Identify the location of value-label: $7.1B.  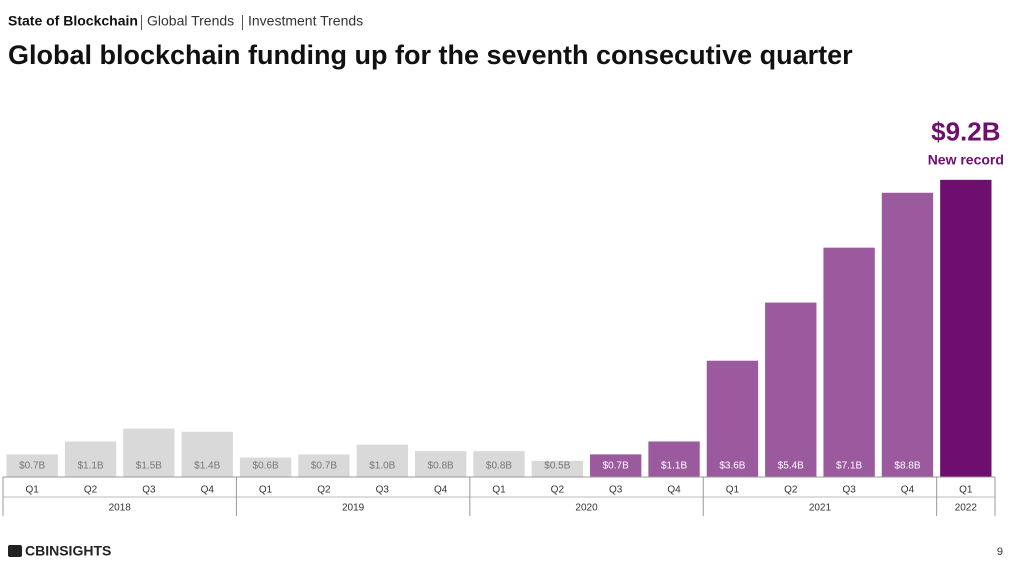
(849, 466).